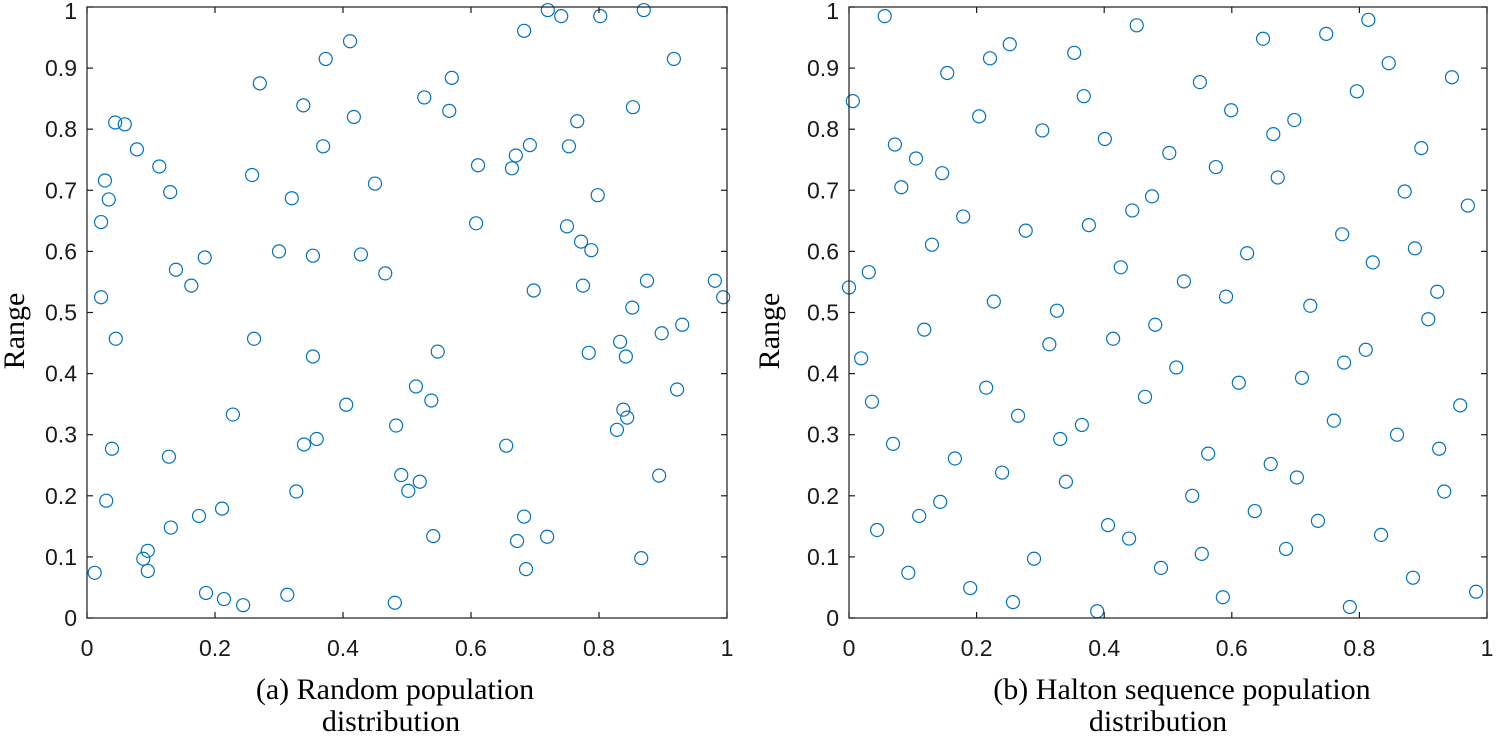 This screenshot has width=1496, height=738. Describe the element at coordinates (832, 618) in the screenshot. I see `y-tick-label: 0` at that location.